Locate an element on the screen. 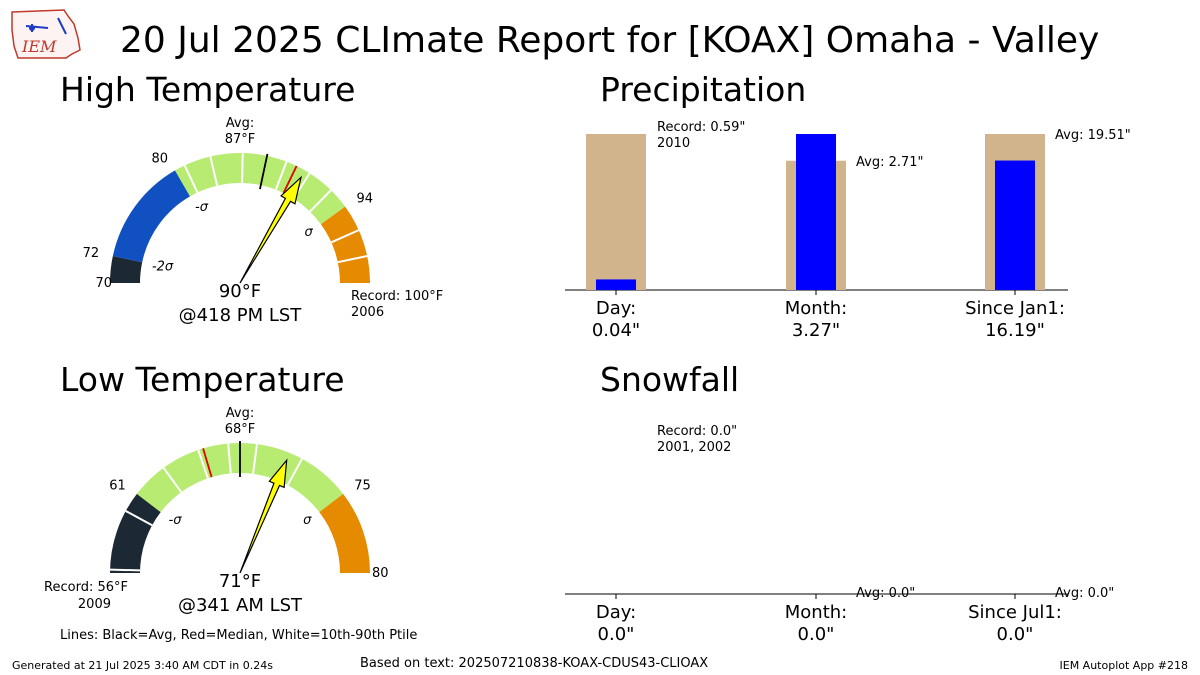 The width and height of the screenshot is (1200, 675). high-gauge-sigma-label: -2σ is located at coordinates (163, 266).